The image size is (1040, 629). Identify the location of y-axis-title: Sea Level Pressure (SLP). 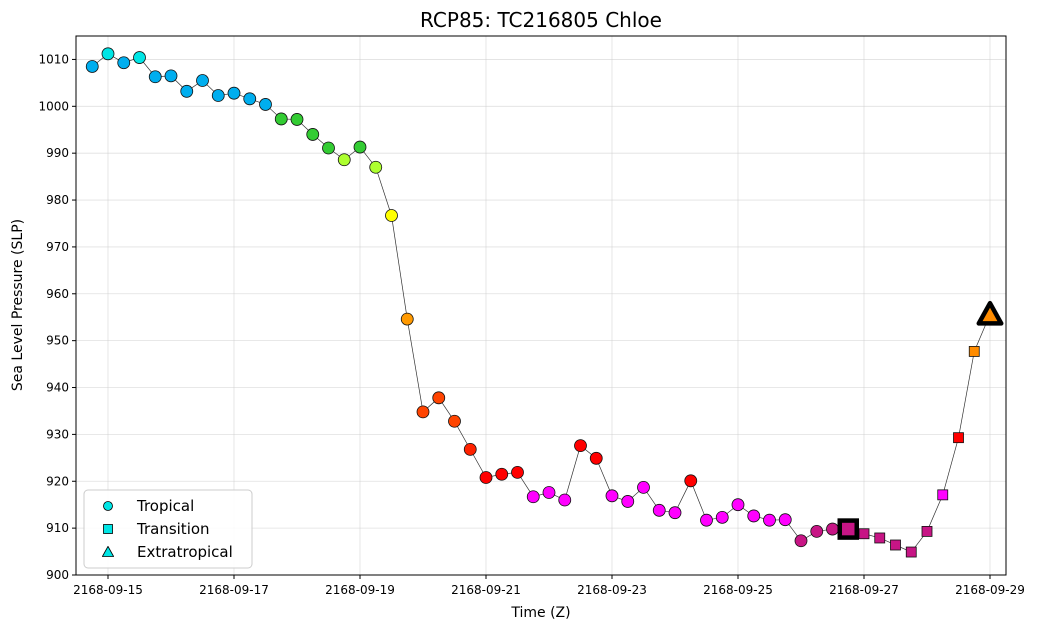
(18, 305).